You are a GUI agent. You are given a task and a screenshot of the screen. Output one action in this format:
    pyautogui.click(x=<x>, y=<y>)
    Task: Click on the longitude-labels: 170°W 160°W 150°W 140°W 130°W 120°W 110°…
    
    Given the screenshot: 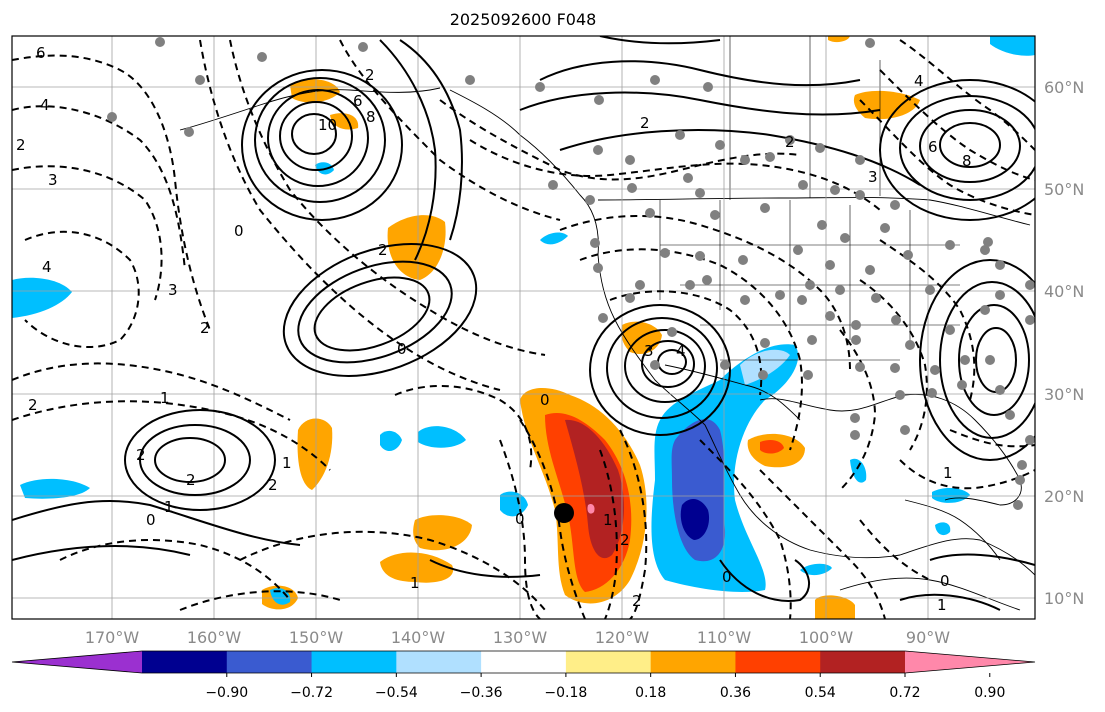 What is the action you would take?
    pyautogui.click(x=517, y=637)
    